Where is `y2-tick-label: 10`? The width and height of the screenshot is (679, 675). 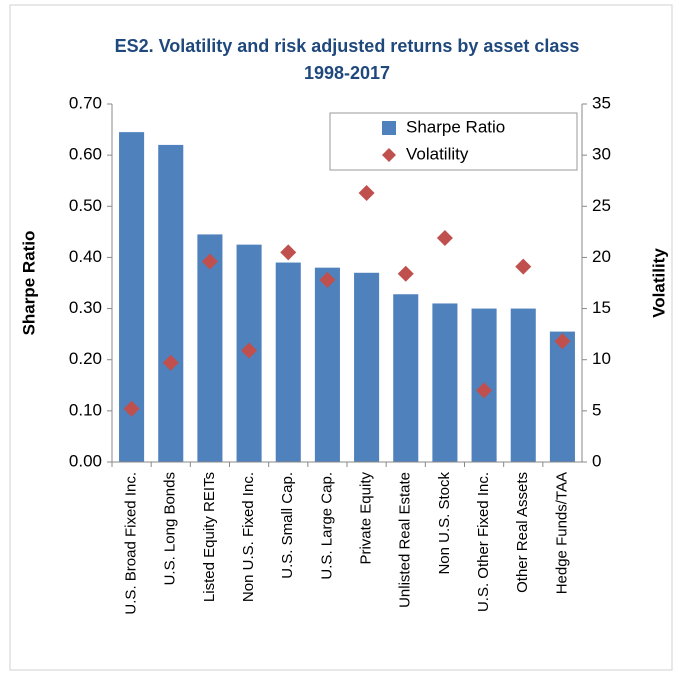 y2-tick-label: 10 is located at coordinates (601, 358).